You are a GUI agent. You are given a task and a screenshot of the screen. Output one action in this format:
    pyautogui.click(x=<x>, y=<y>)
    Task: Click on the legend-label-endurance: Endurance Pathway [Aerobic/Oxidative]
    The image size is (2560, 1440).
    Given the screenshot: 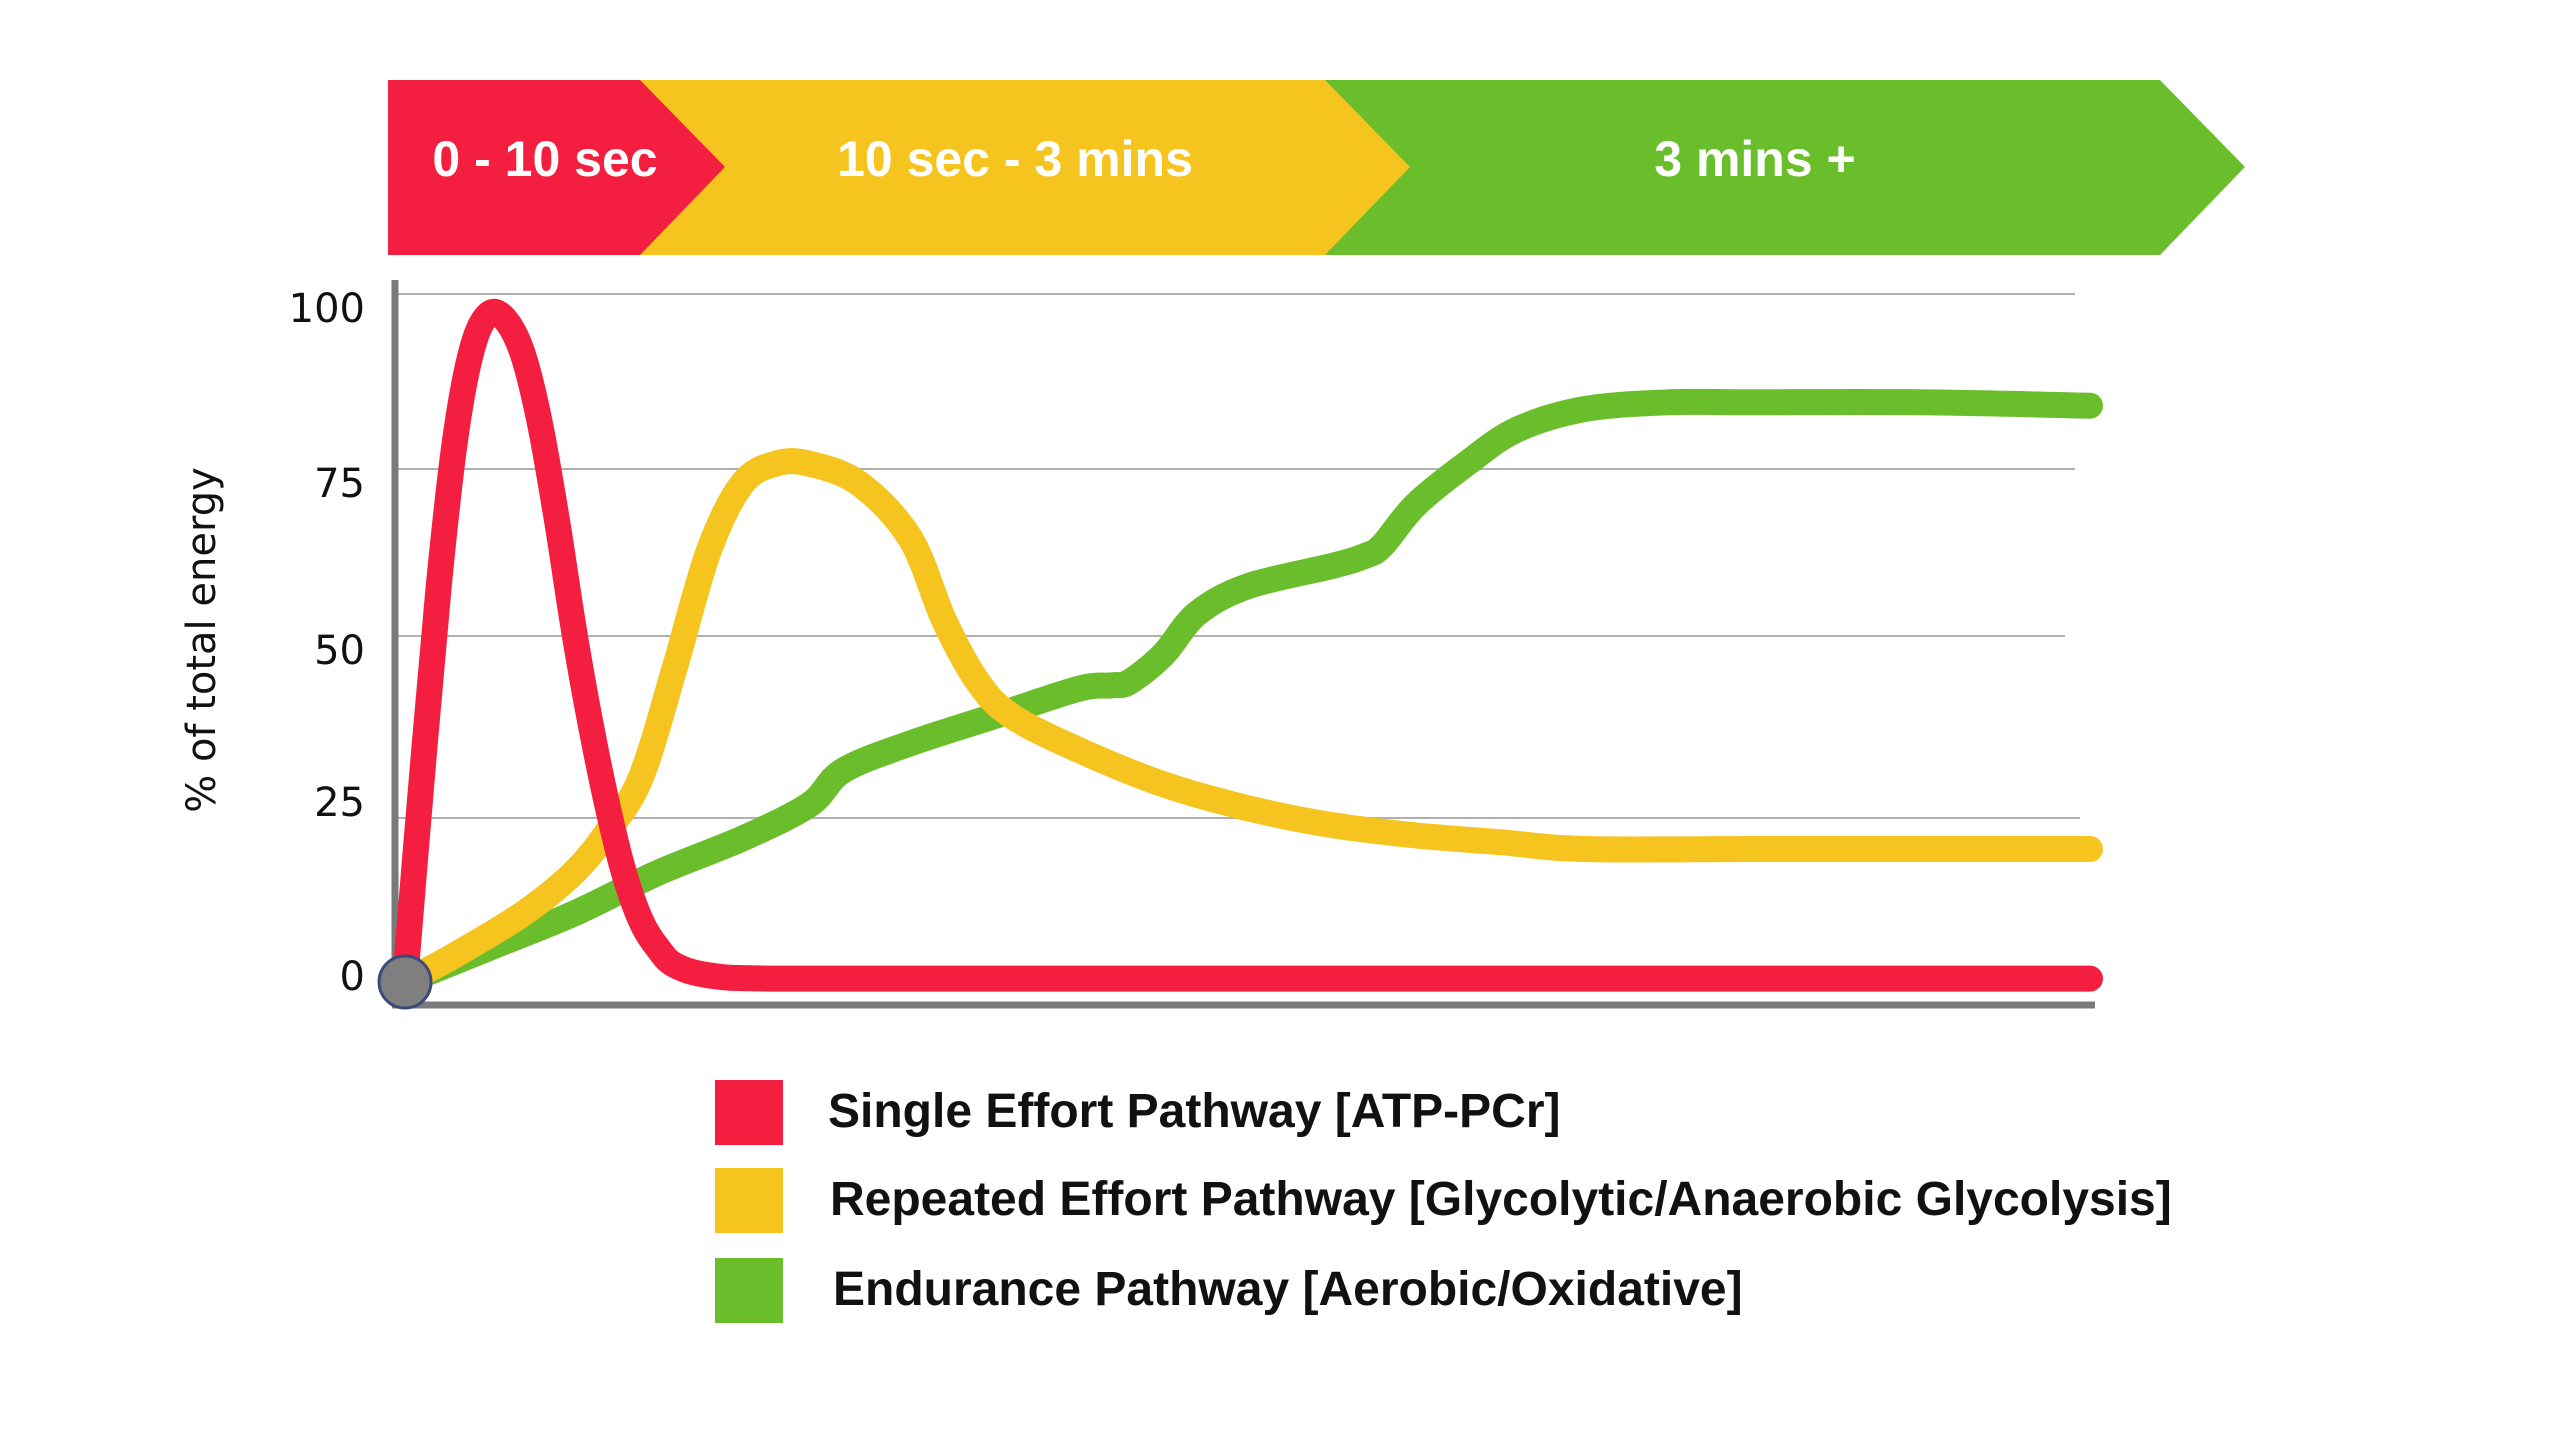 What is the action you would take?
    pyautogui.click(x=1288, y=1289)
    